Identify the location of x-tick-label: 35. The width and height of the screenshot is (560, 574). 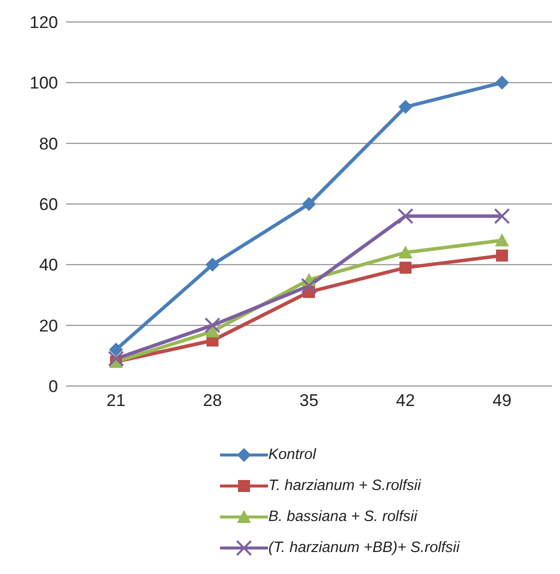
(309, 400).